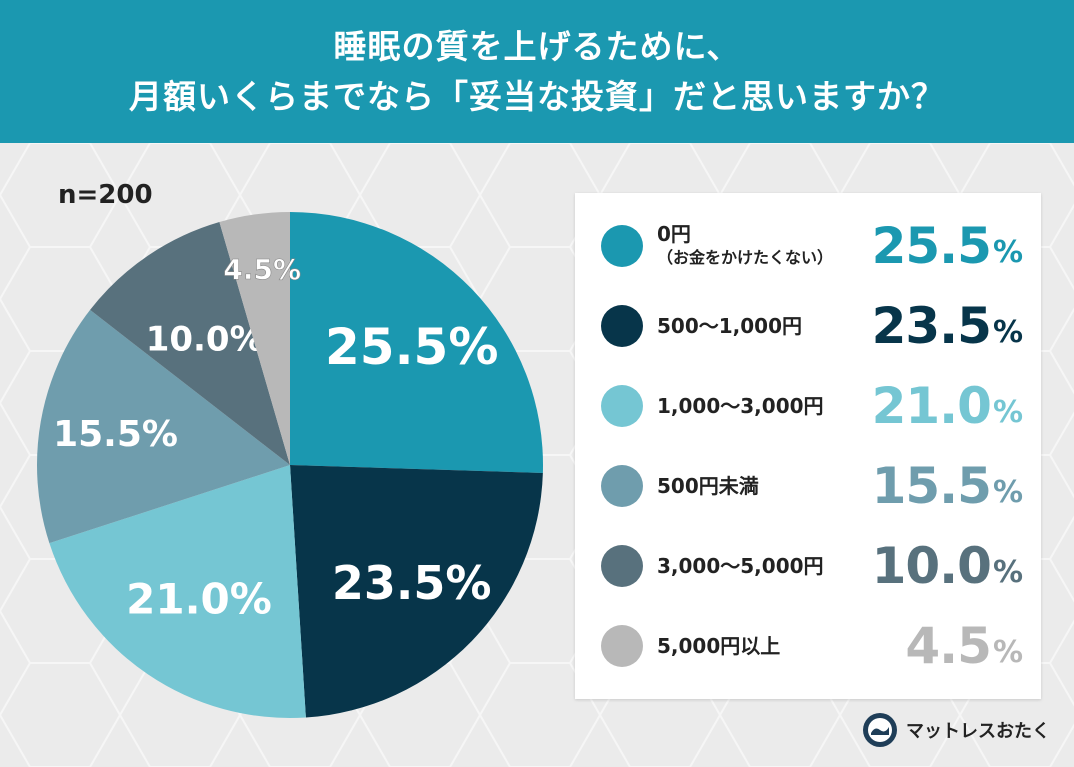 Image resolution: width=1074 pixels, height=767 pixels. What do you see at coordinates (708, 486) in the screenshot?
I see `legend-label: 500円未満` at bounding box center [708, 486].